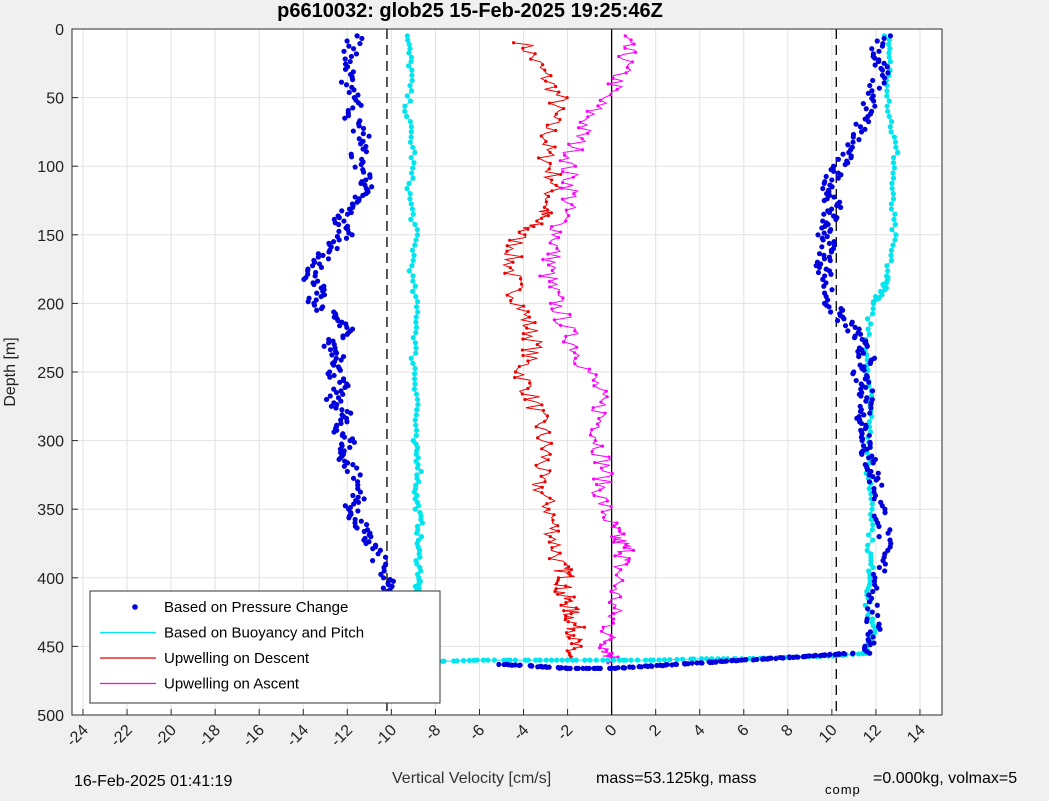 This screenshot has height=801, width=1049. Describe the element at coordinates (386, 736) in the screenshot. I see `x-tick-label: -10` at that location.